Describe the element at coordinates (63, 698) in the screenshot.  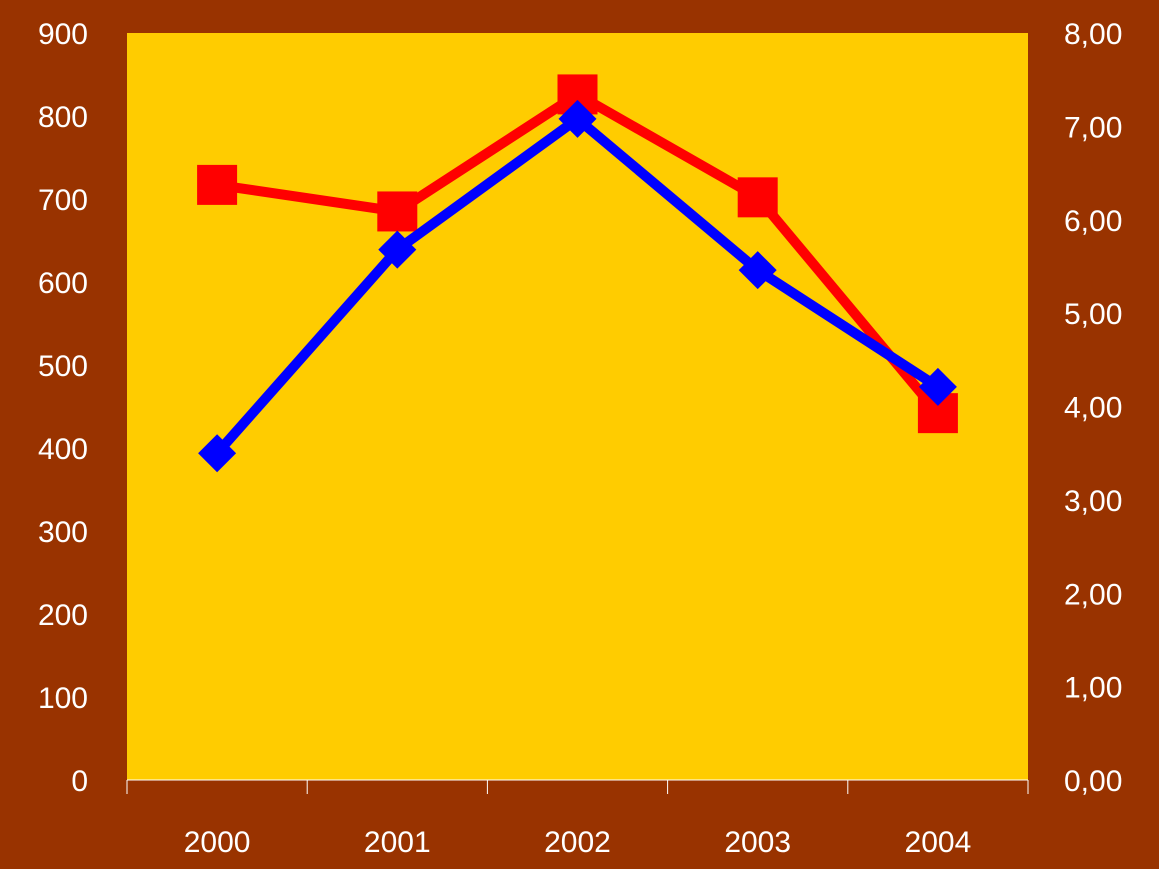
I see `y-left-tick-label: 100` at that location.